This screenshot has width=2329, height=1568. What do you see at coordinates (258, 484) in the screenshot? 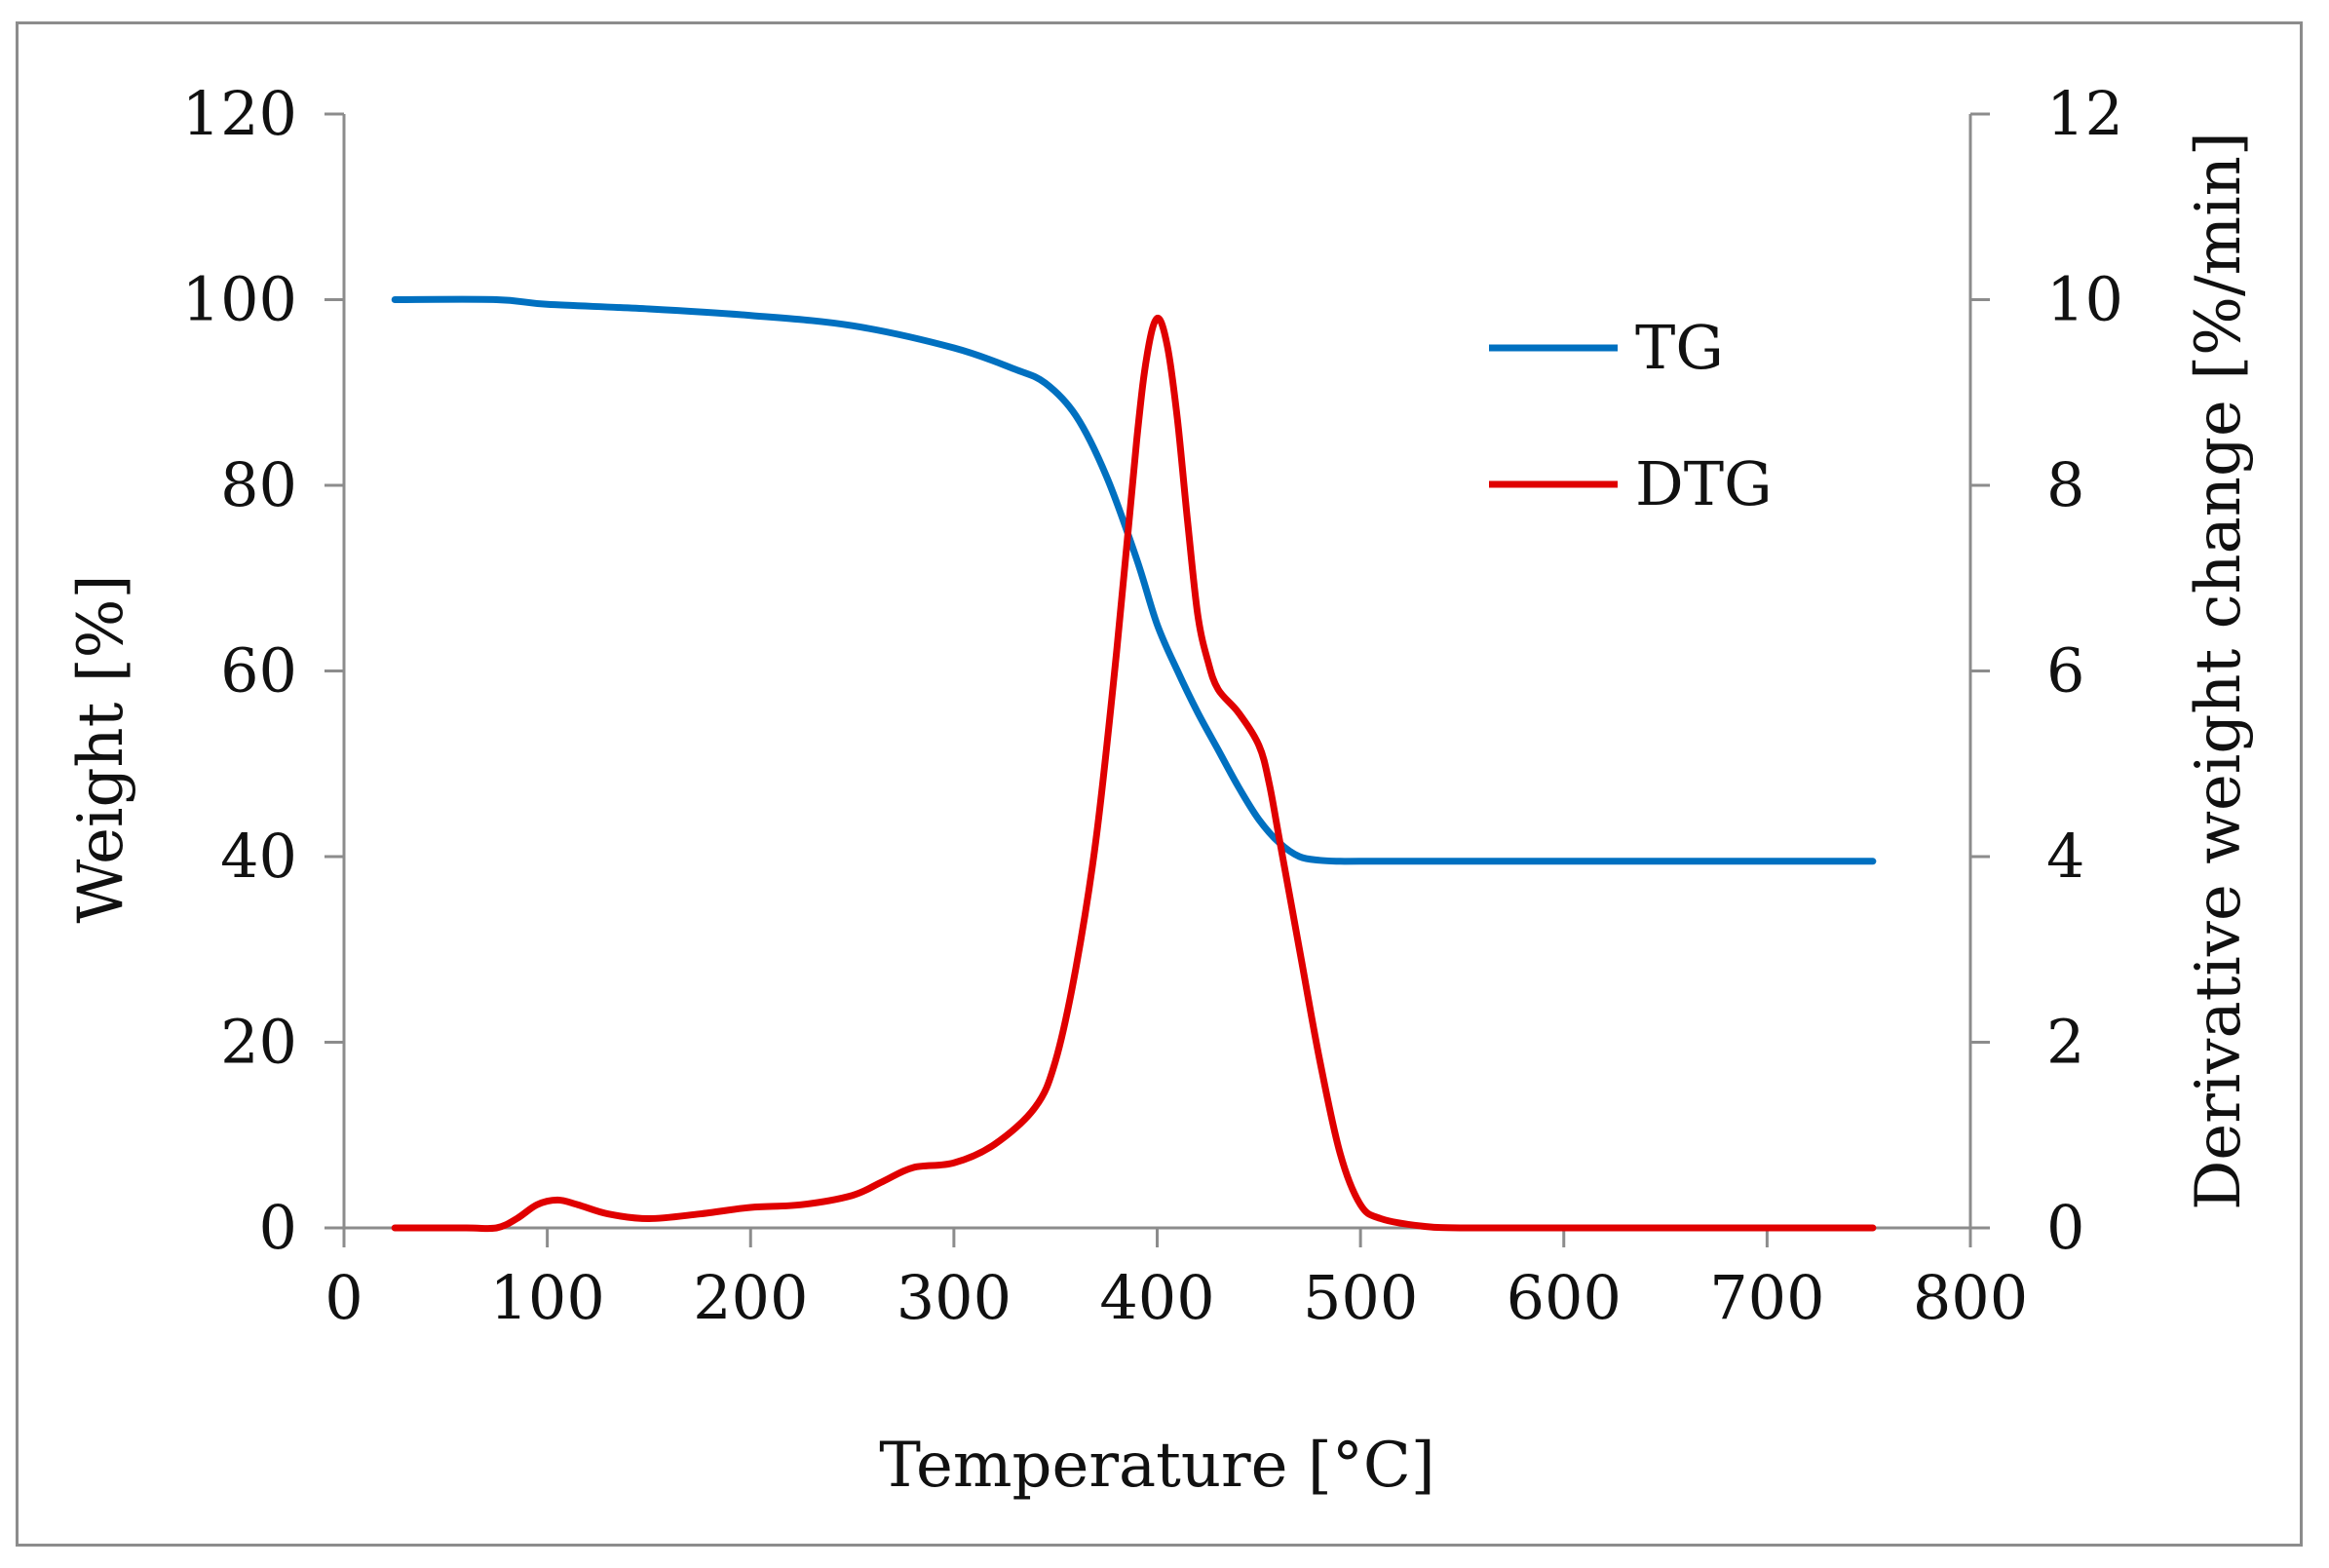
I see `y-tick-label: 80` at bounding box center [258, 484].